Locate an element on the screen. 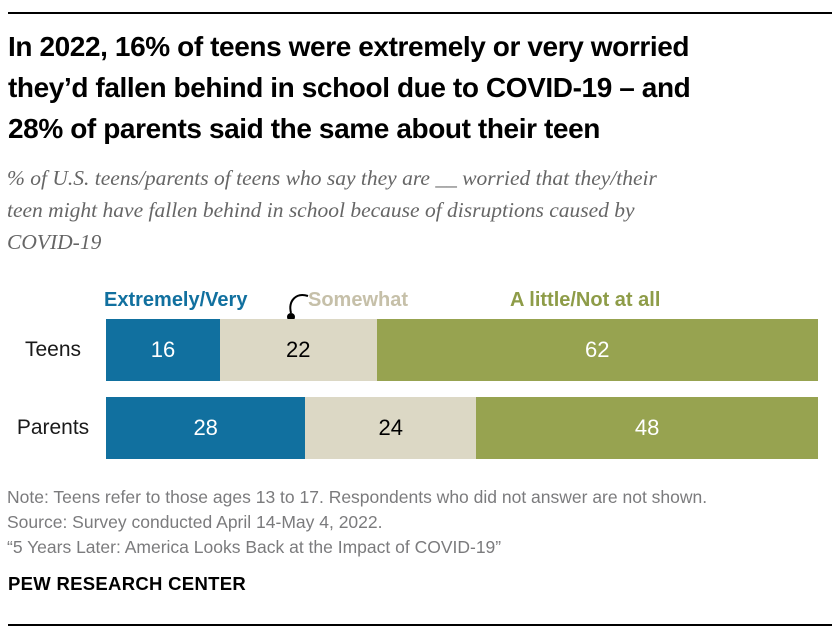 This screenshot has height=640, width=840. bar-row-teens: Teens 16 22 62 is located at coordinates (420, 350).